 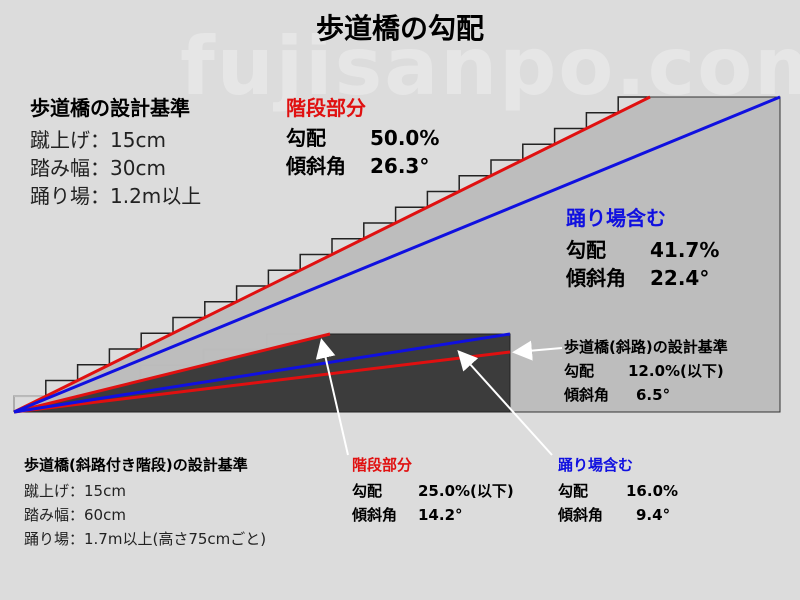 I want to click on landing-incl-heading: 踊り場含む, so click(x=616, y=218).